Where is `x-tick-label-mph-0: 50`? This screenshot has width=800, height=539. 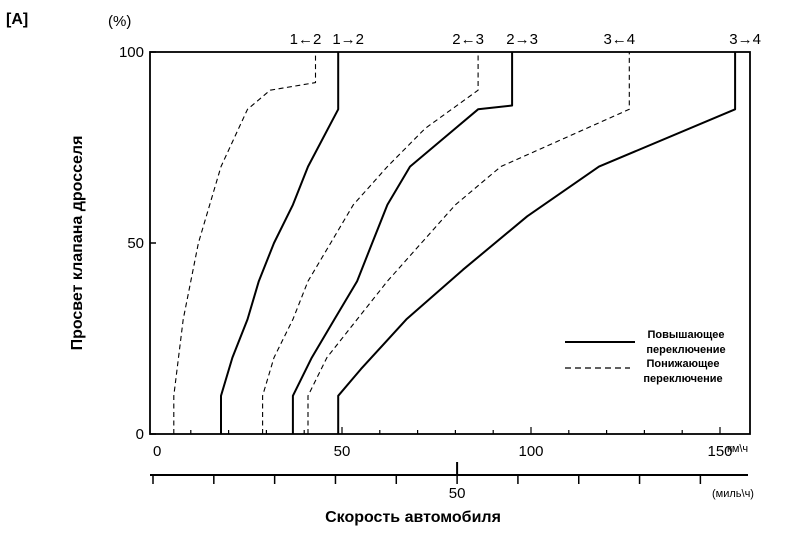
x-tick-label-mph-0: 50 is located at coordinates (457, 493).